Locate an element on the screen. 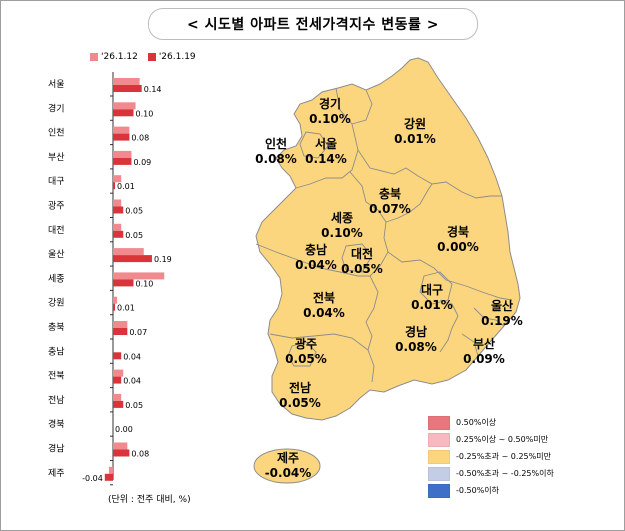 Image resolution: width=625 pixels, height=531 pixels. category-label: 경북 is located at coordinates (56, 424).